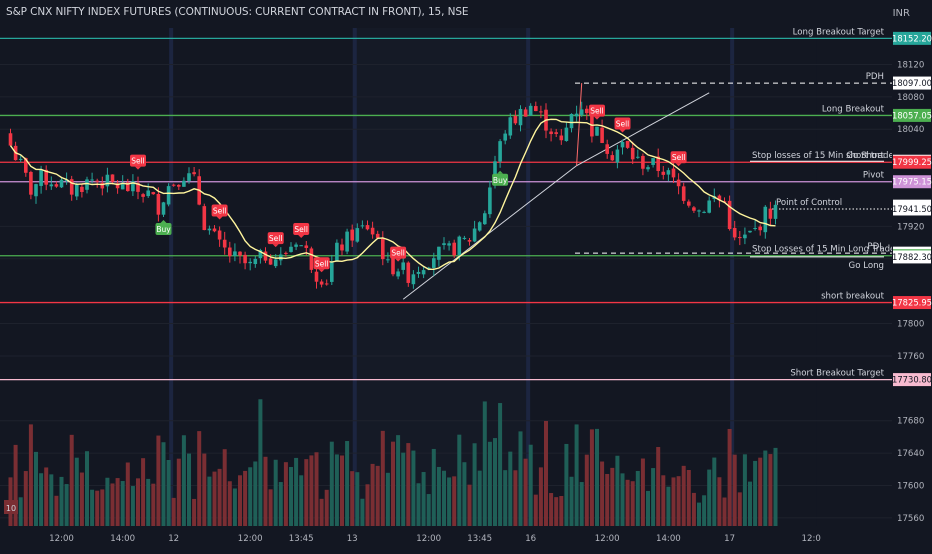 The width and height of the screenshot is (932, 554). What do you see at coordinates (597, 110) in the screenshot?
I see `sell-signal-box` at bounding box center [597, 110].